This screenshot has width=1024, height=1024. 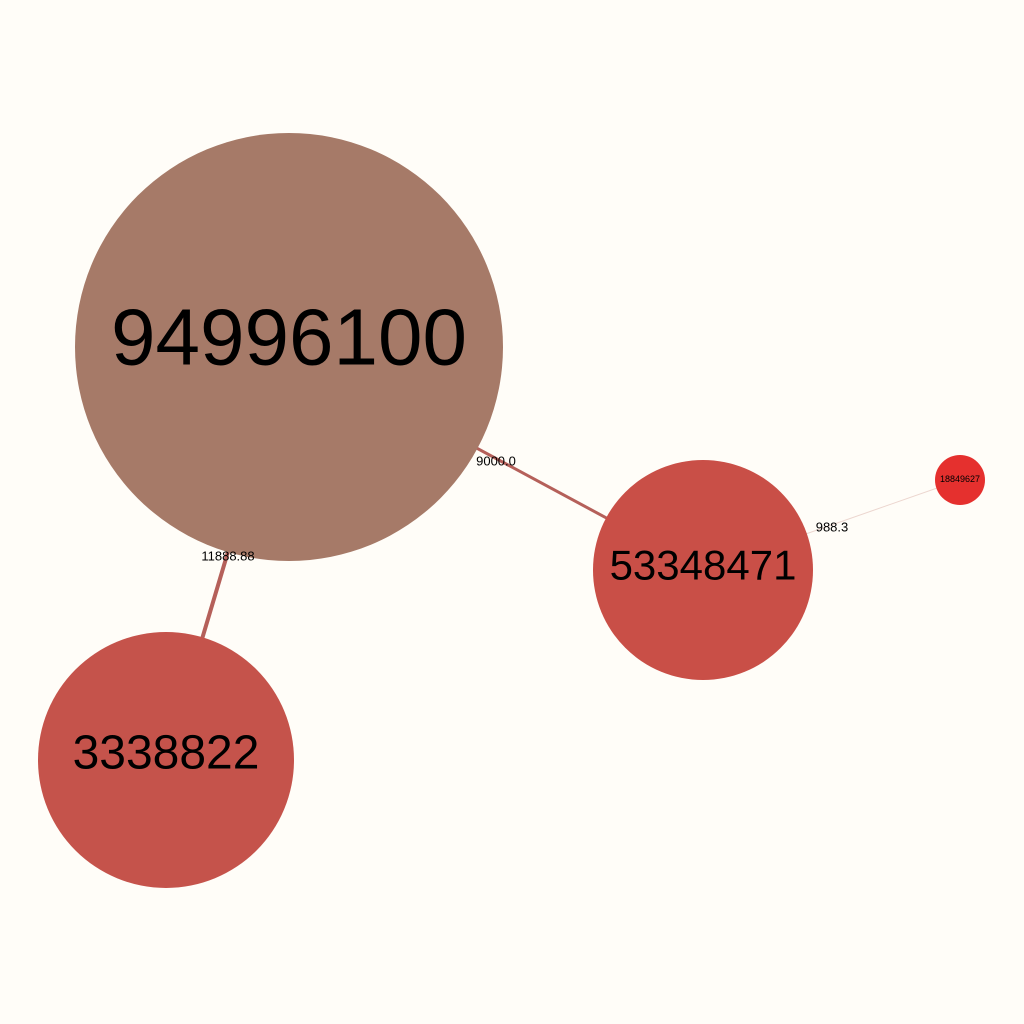 What do you see at coordinates (703, 565) in the screenshot?
I see `node-label: 53348471` at bounding box center [703, 565].